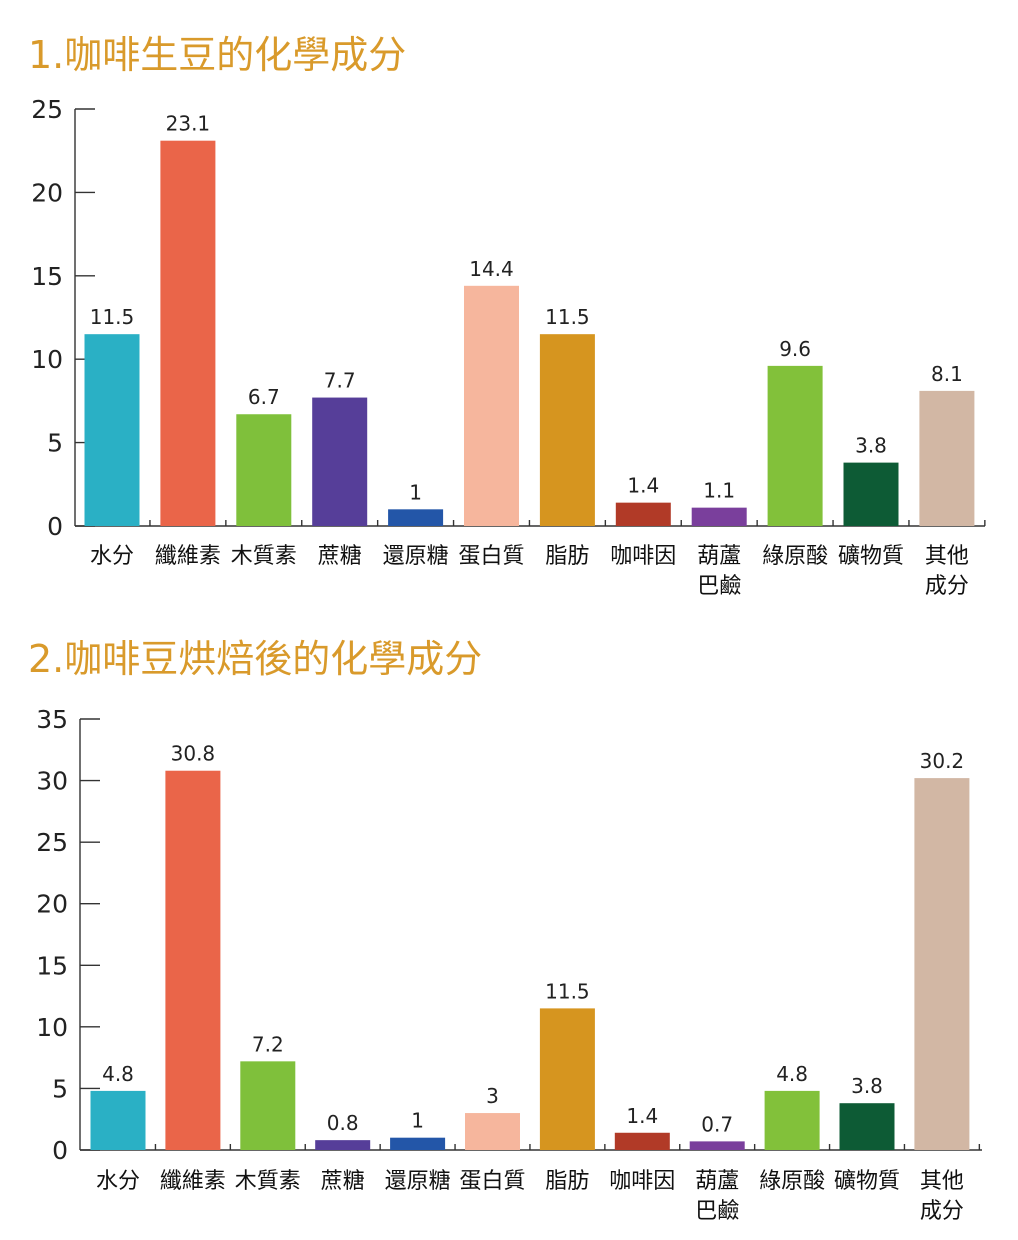 This screenshot has width=1018, height=1240. I want to click on data-label: 9.6, so click(795, 349).